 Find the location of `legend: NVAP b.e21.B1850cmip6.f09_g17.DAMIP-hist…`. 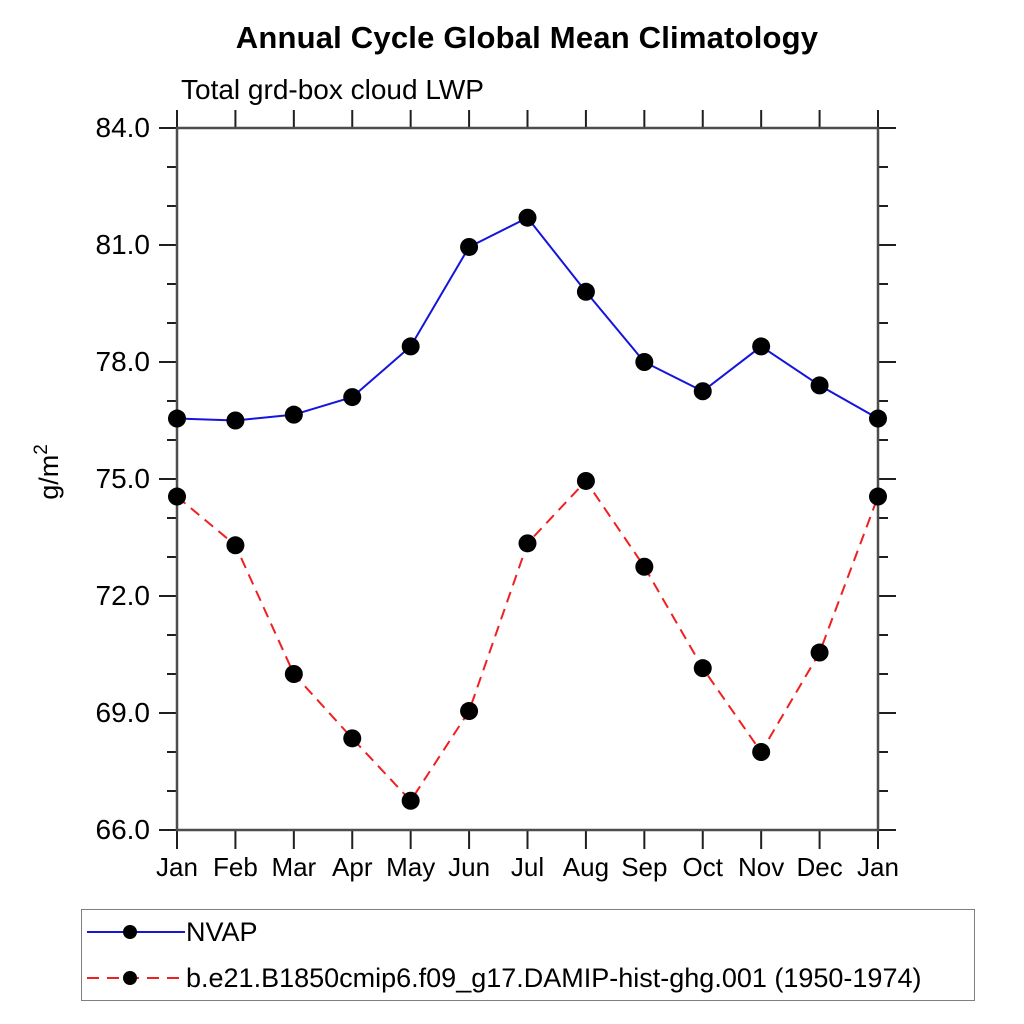

legend: NVAP b.e21.B1850cmip6.f09_g17.DAMIP-hist… is located at coordinates (528, 955).